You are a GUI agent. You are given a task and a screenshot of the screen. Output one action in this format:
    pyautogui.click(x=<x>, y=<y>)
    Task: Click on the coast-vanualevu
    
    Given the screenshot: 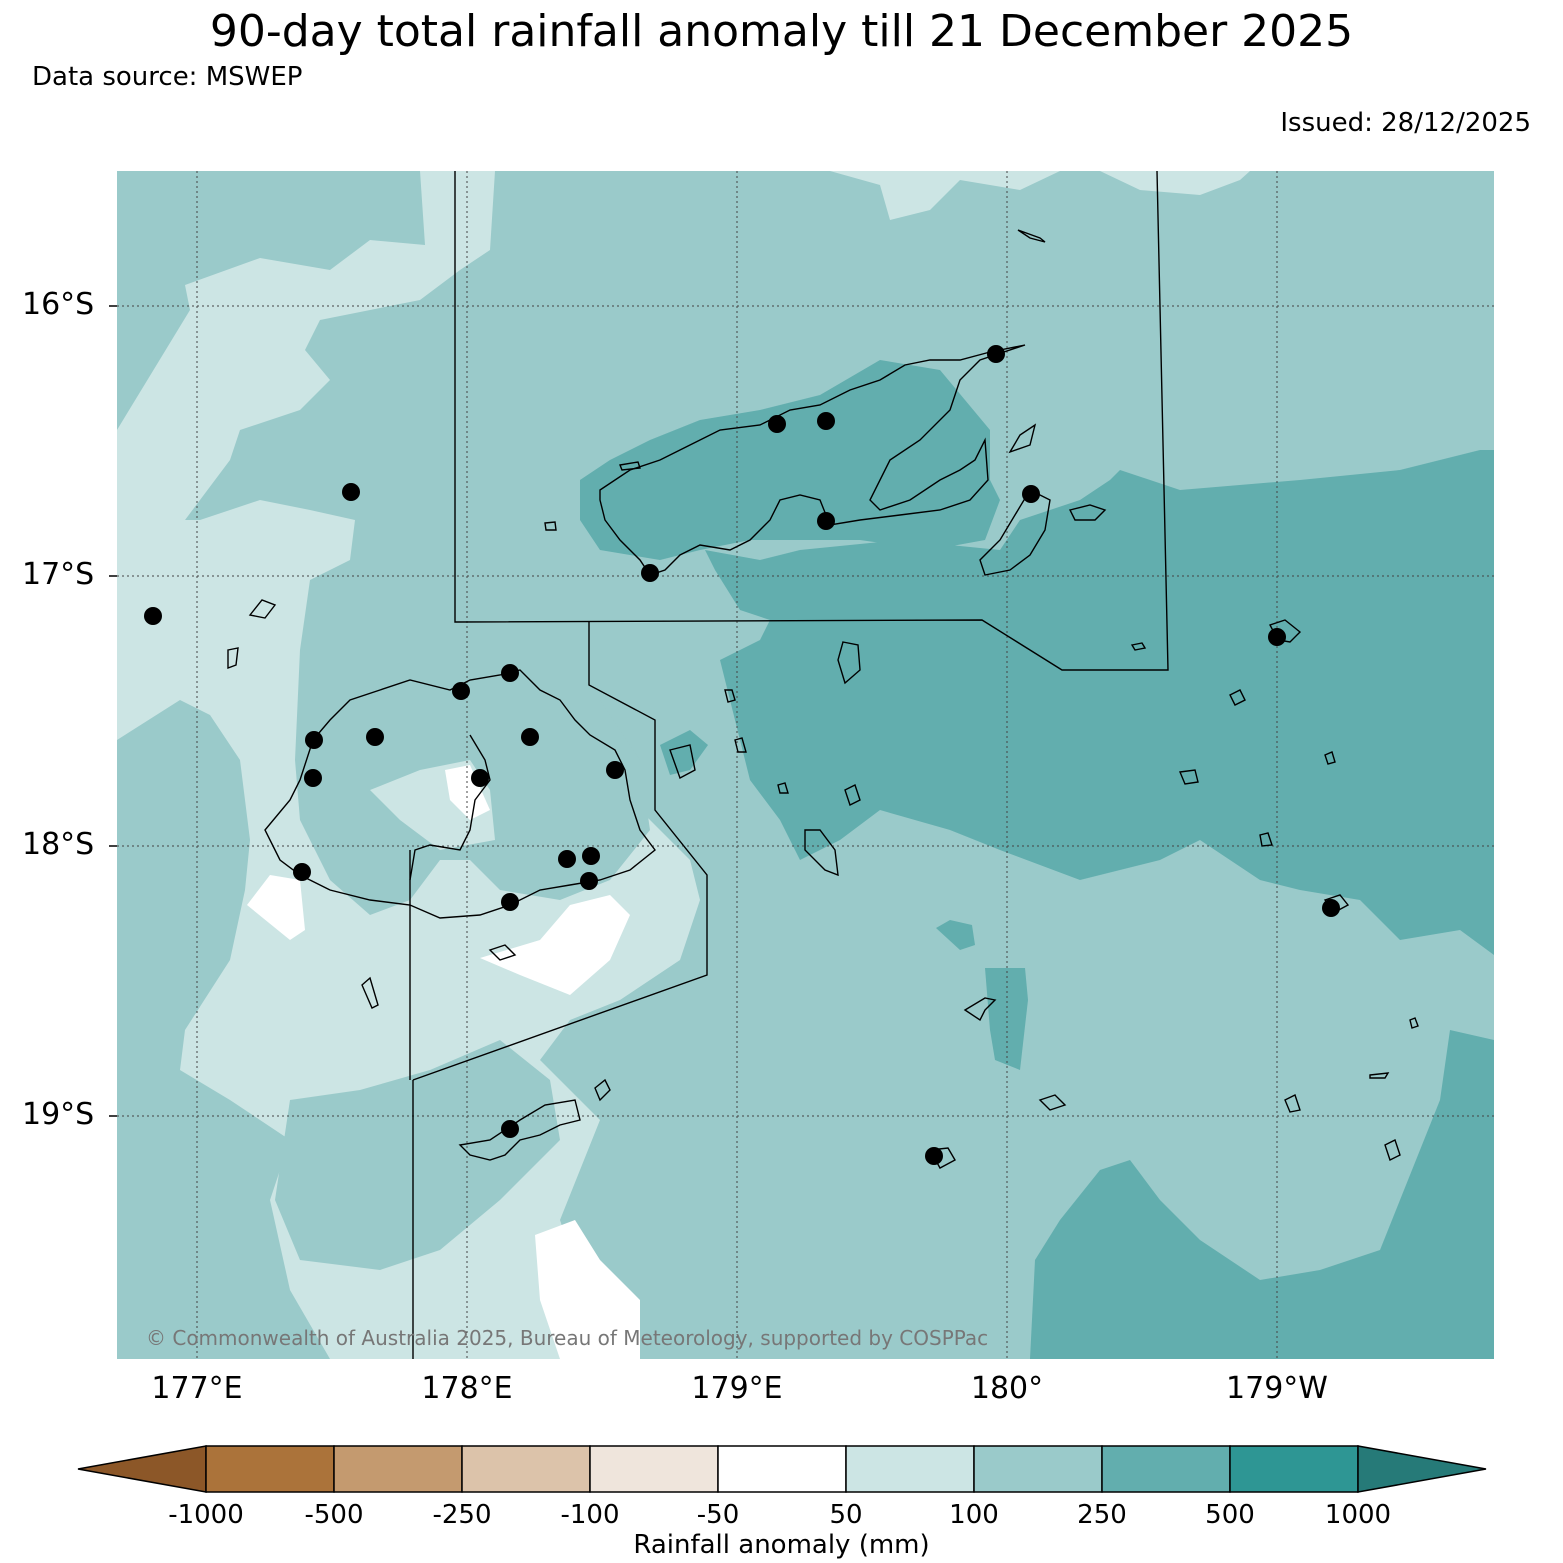 What is the action you would take?
    pyautogui.click(x=812, y=460)
    